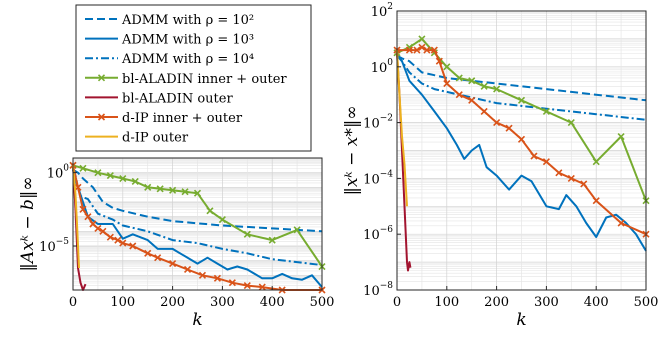 The image size is (671, 339). What do you see at coordinates (352, 150) in the screenshot?
I see `right-ylabel: ‖xᵏ − x*‖∞` at bounding box center [352, 150].